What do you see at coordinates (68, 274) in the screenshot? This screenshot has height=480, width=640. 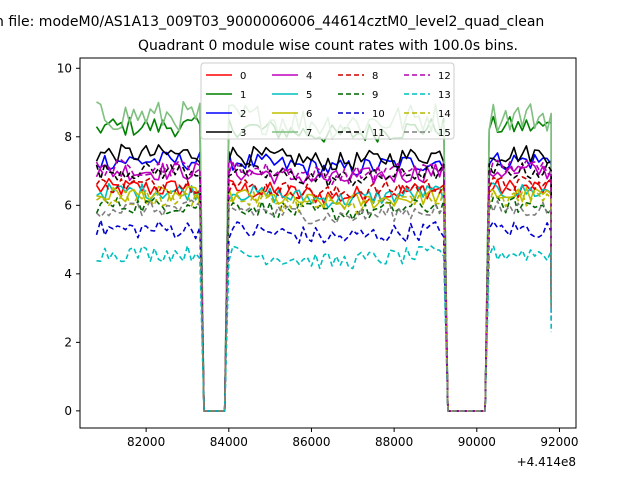 I see `y-tick-label: 4` at bounding box center [68, 274].